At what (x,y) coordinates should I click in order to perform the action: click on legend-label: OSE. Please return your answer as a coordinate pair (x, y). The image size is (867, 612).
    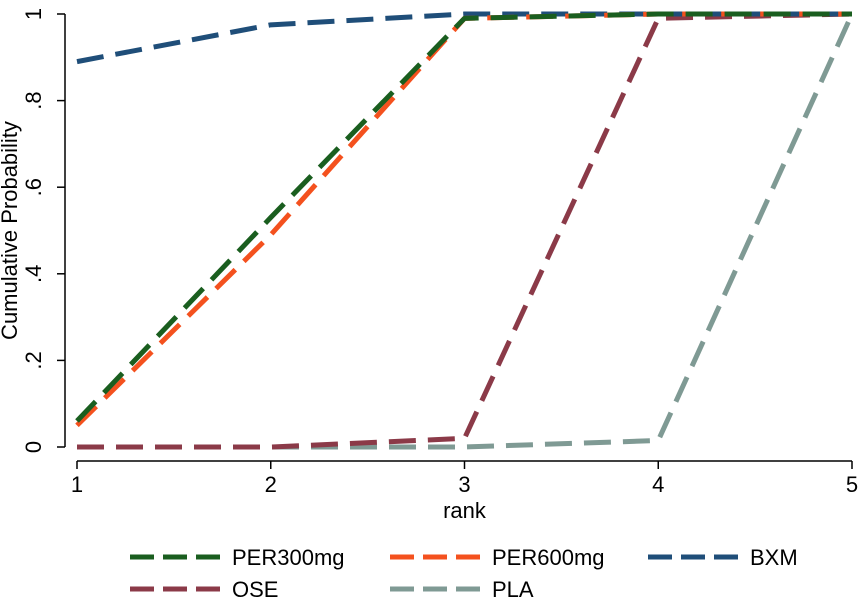
    Looking at the image, I should click on (255, 589).